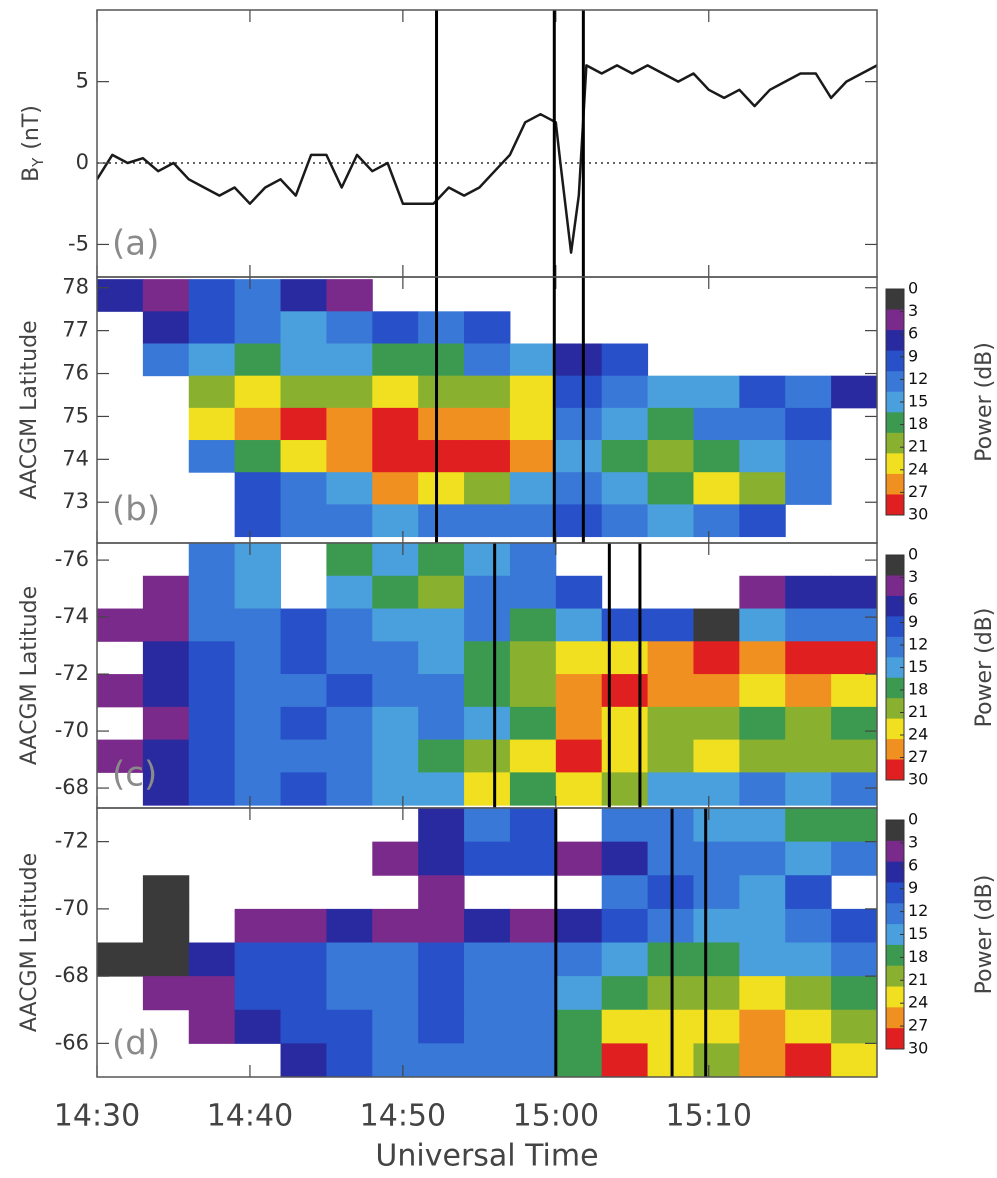 This screenshot has height=1178, width=997. I want to click on colorbar-tick-label: 15, so click(918, 933).